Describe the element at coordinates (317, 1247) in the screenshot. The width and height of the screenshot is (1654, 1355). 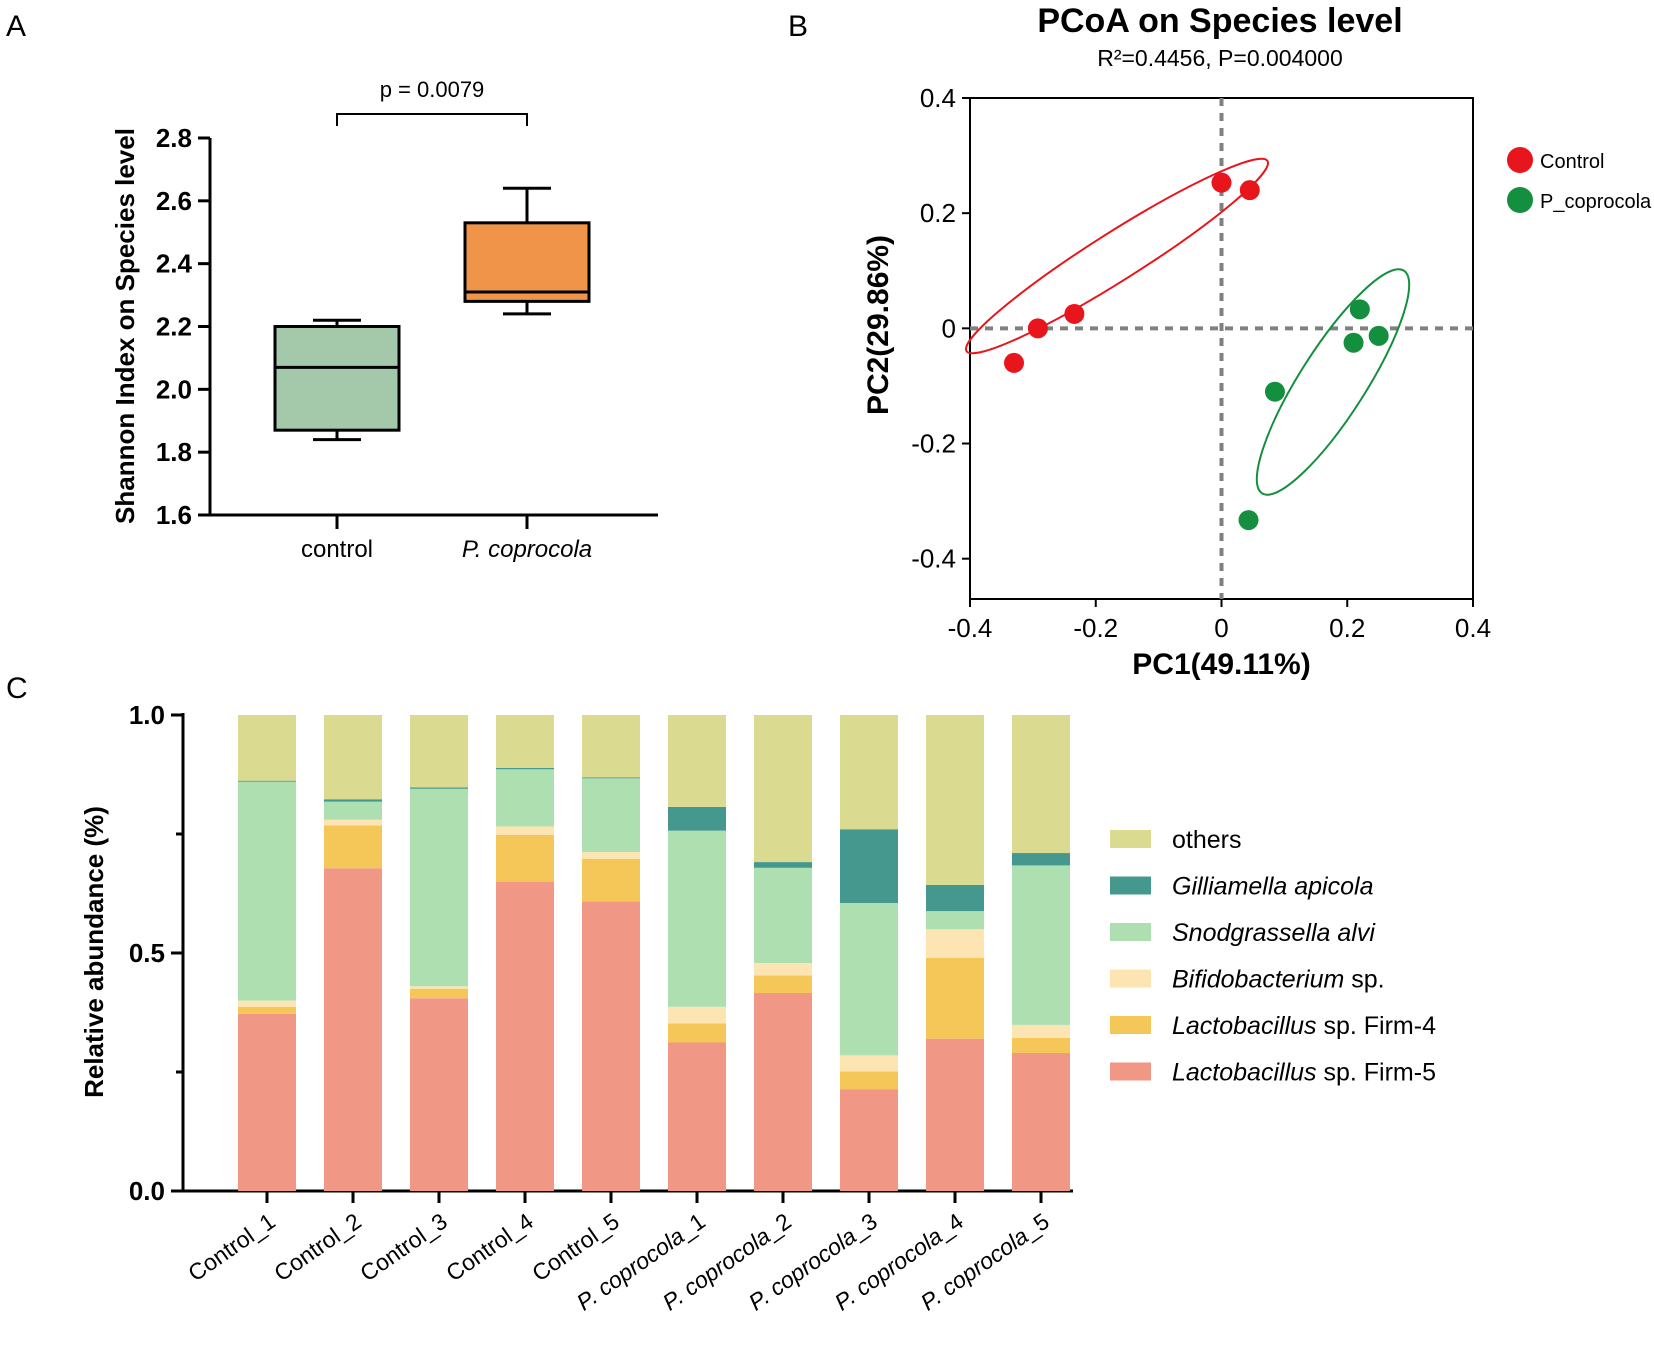
I see `c-x-tick-label-rest: Control_2` at that location.